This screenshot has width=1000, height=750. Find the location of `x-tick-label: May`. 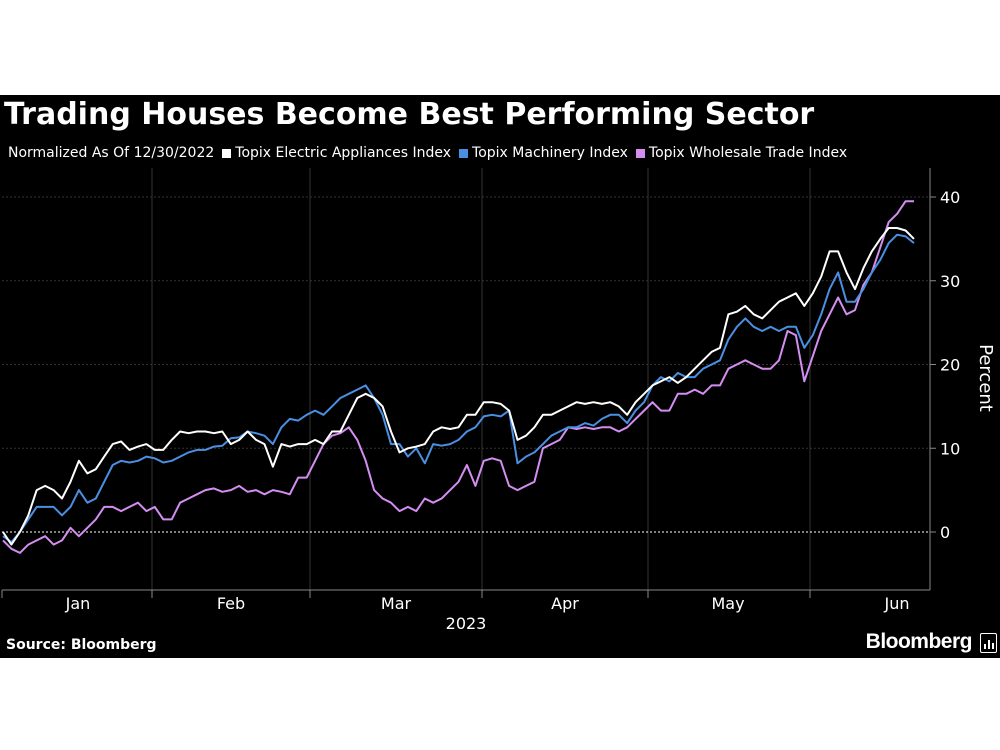

x-tick-label: May is located at coordinates (727, 603).